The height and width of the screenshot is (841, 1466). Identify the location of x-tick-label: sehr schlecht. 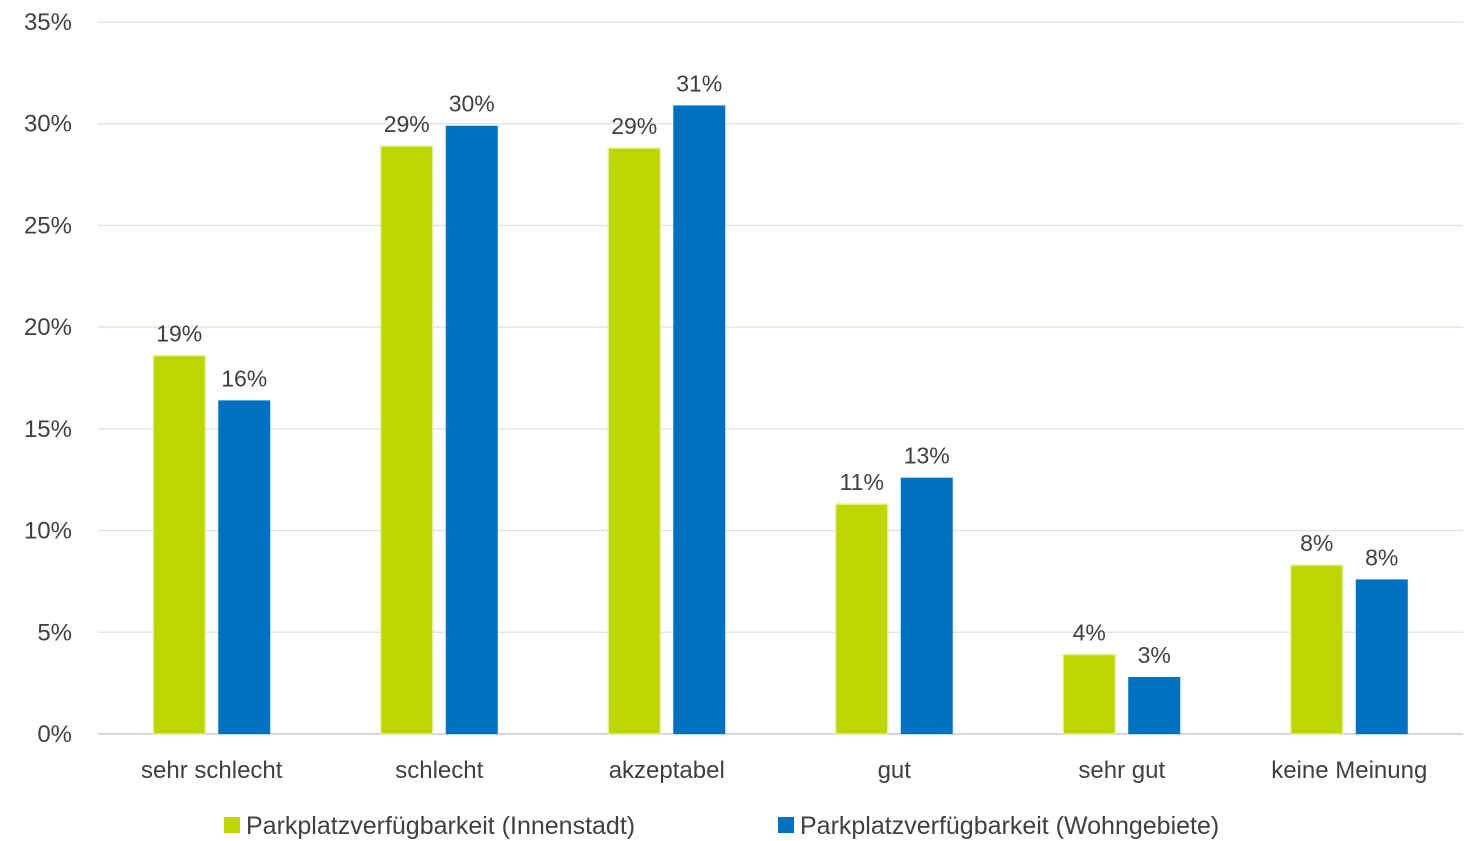
(212, 770).